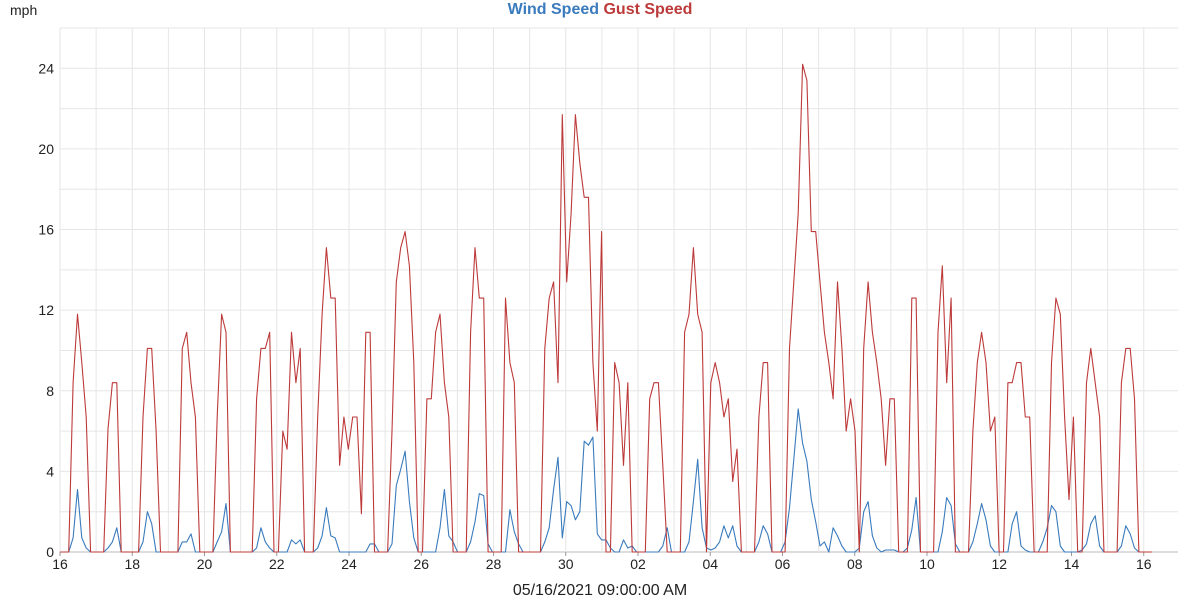  What do you see at coordinates (600, 590) in the screenshot?
I see `cursor-time-label: 05/16/2021 09:00:00 AM` at bounding box center [600, 590].